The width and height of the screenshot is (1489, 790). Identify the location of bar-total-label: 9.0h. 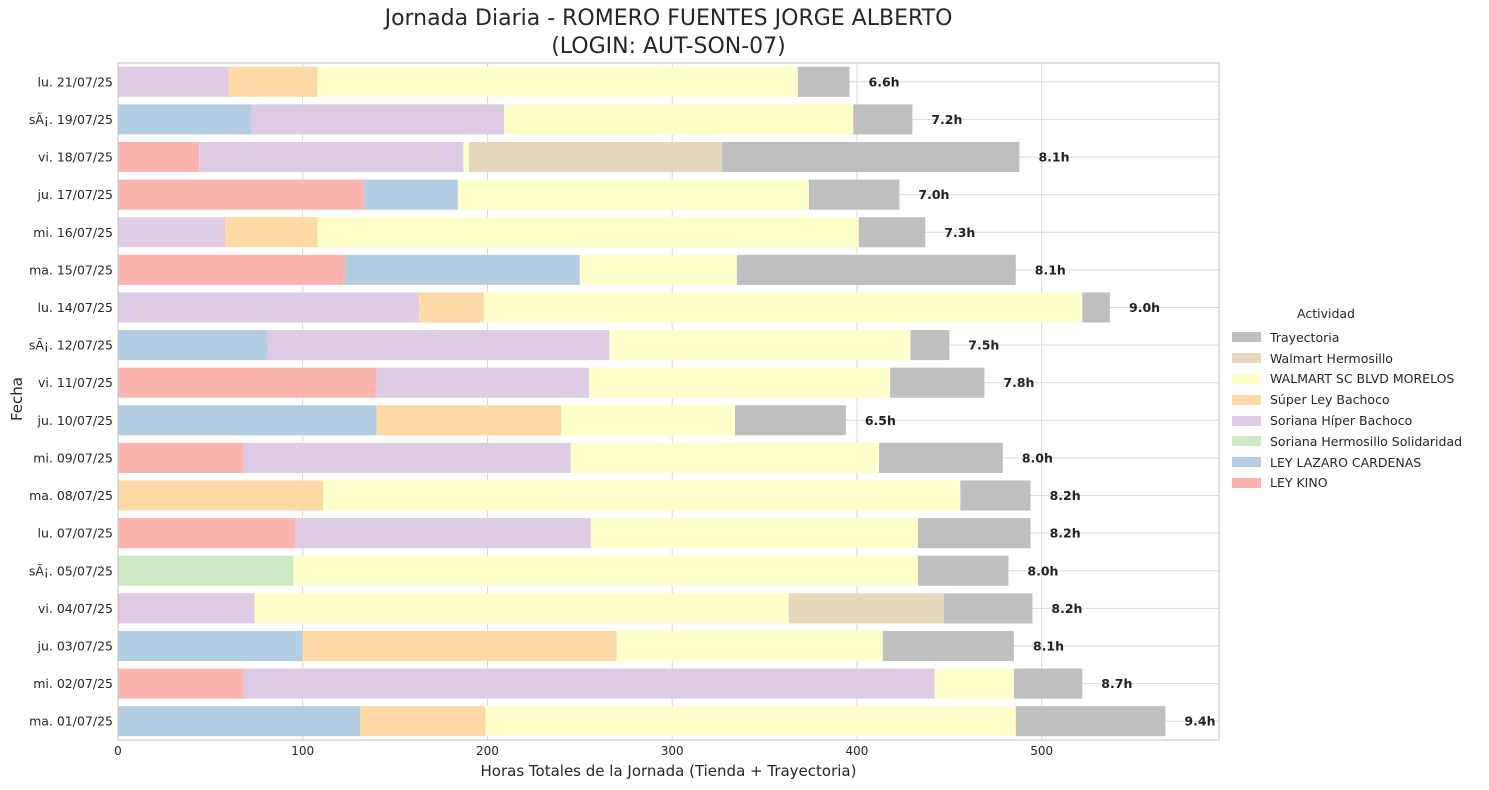
(1144, 307).